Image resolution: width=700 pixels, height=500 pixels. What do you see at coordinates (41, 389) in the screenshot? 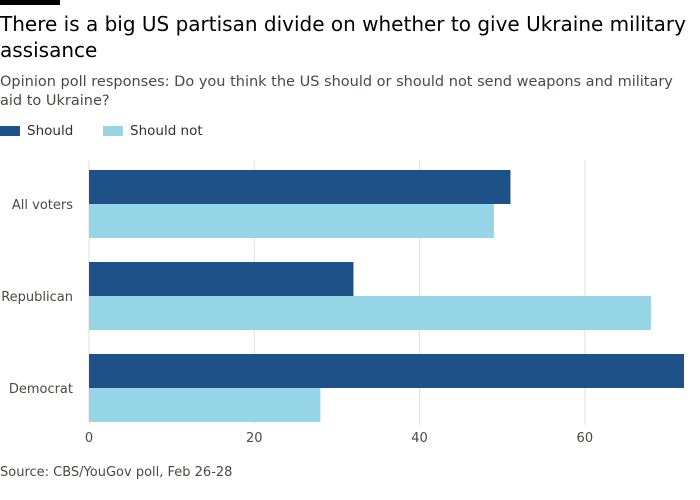
I see `category-label: Democrat` at bounding box center [41, 389].